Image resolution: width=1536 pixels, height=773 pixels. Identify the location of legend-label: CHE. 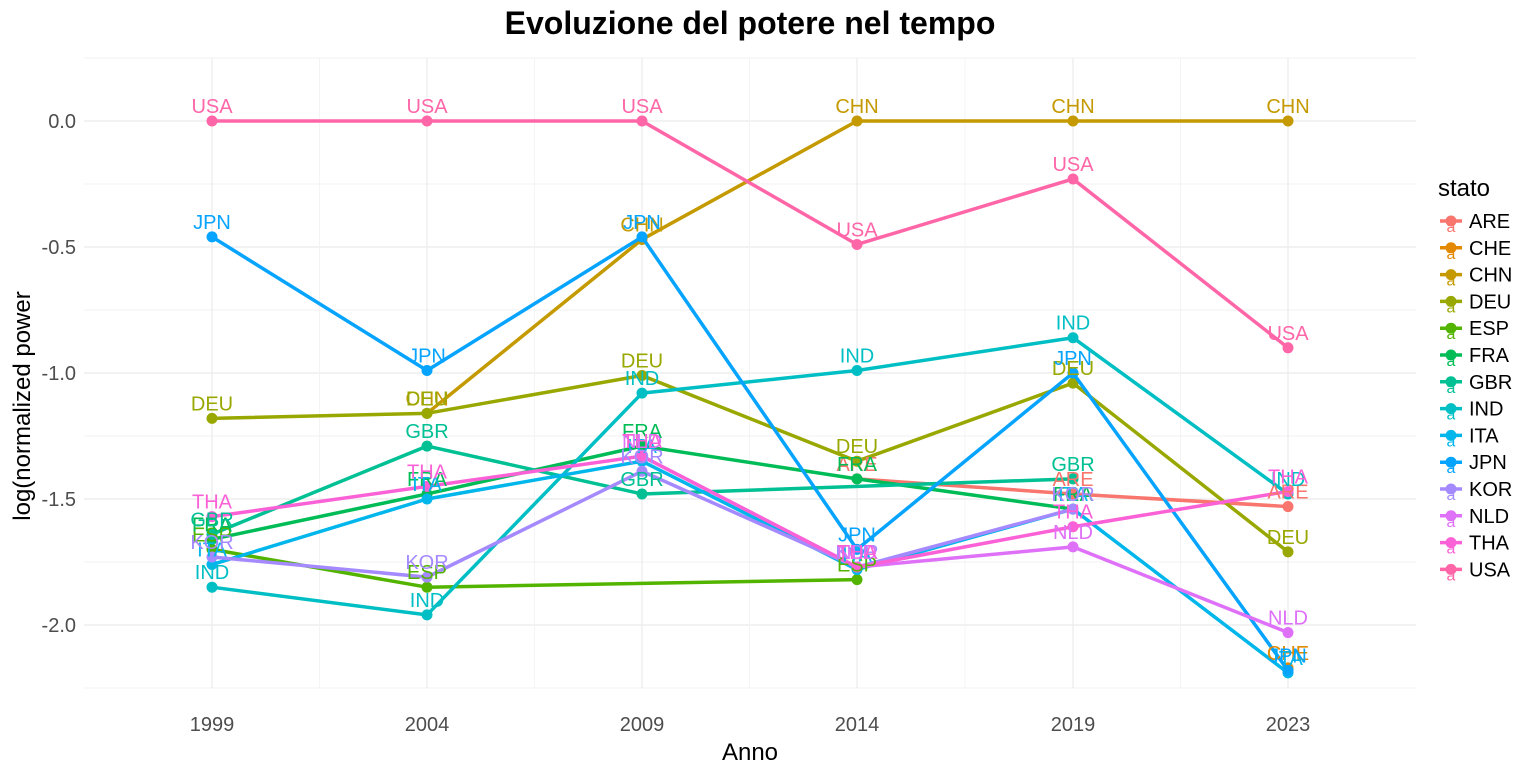
(1490, 249).